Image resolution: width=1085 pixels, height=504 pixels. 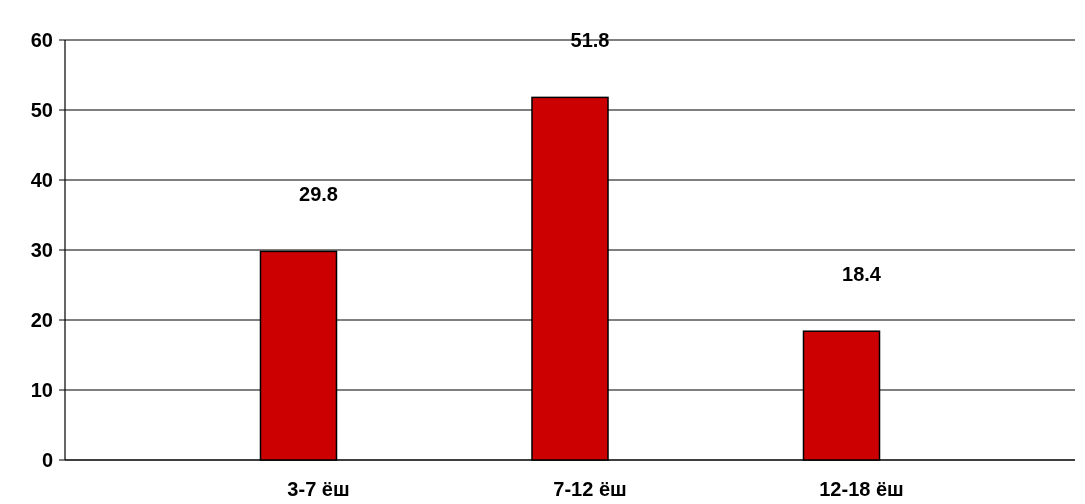 What do you see at coordinates (862, 274) in the screenshot?
I see `data-label: 18.4` at bounding box center [862, 274].